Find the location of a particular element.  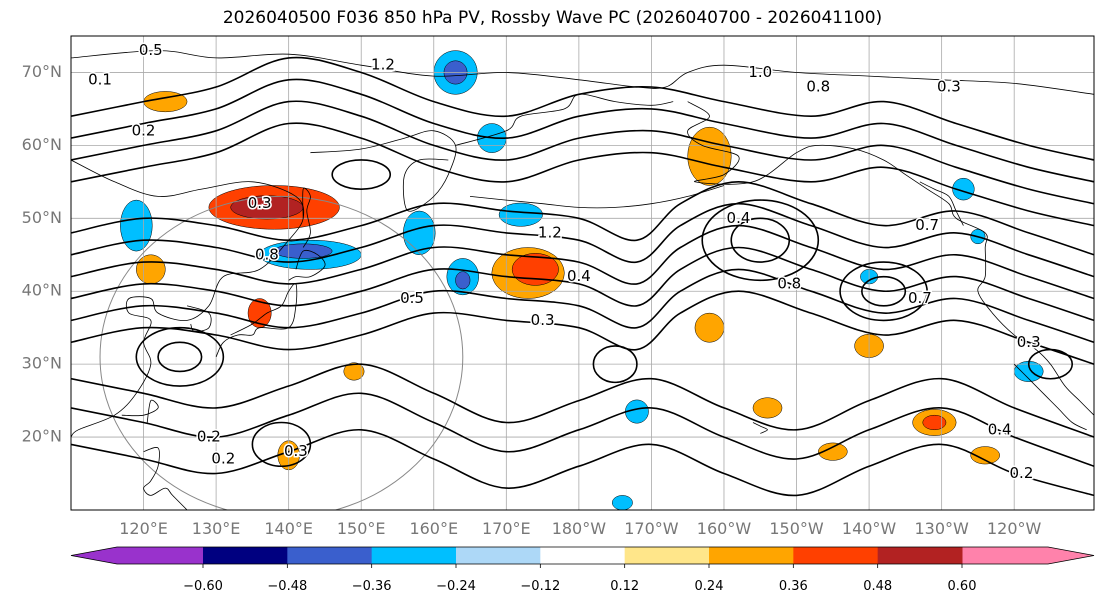

contour-label: 1.0 is located at coordinates (760, 72).